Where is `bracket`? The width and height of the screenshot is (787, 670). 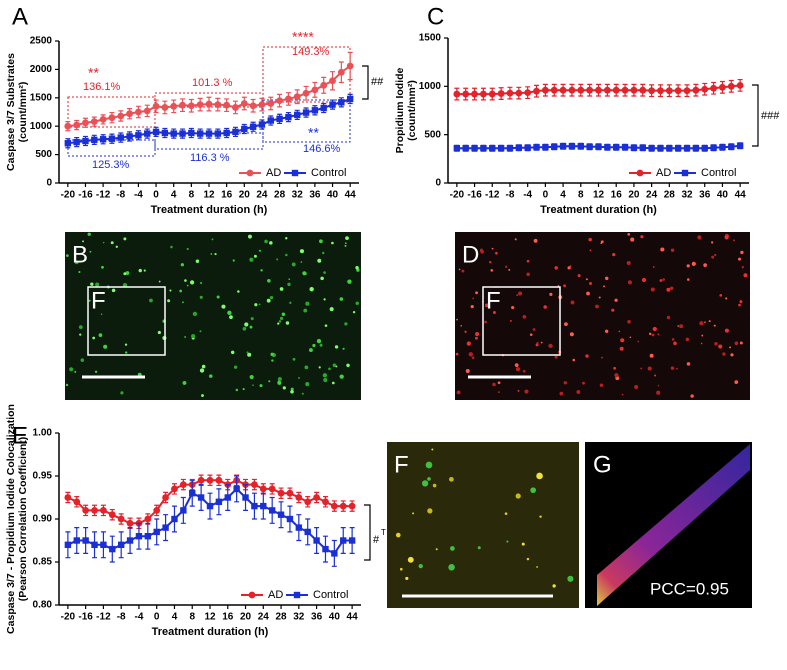
bracket is located at coordinates (755, 115).